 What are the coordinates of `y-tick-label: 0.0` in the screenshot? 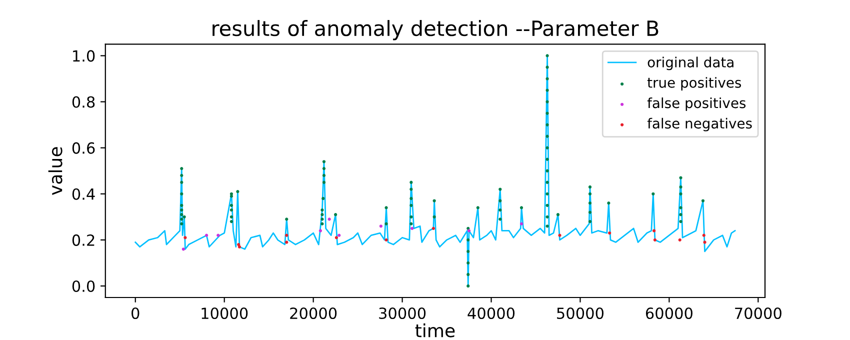 It's located at (83, 286).